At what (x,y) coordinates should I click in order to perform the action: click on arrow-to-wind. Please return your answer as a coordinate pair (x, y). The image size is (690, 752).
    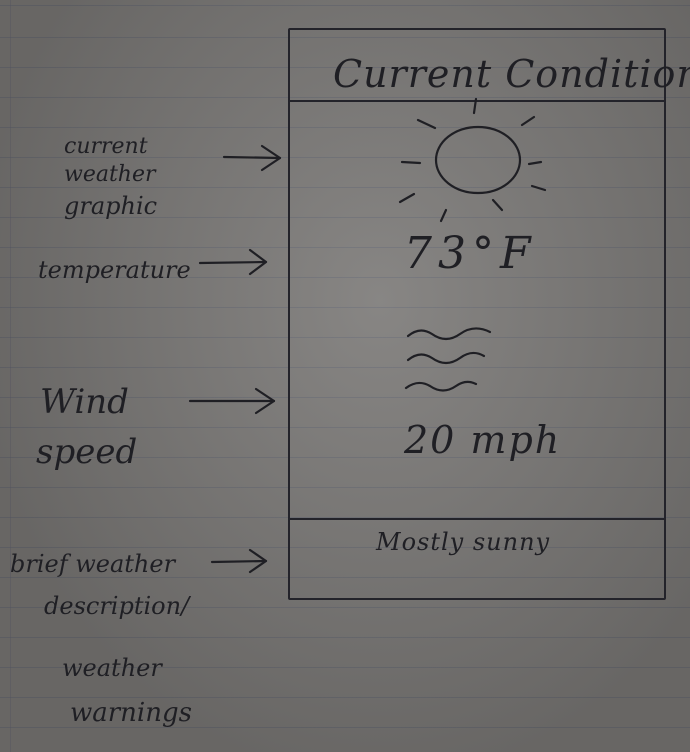
    Looking at the image, I should click on (232, 401).